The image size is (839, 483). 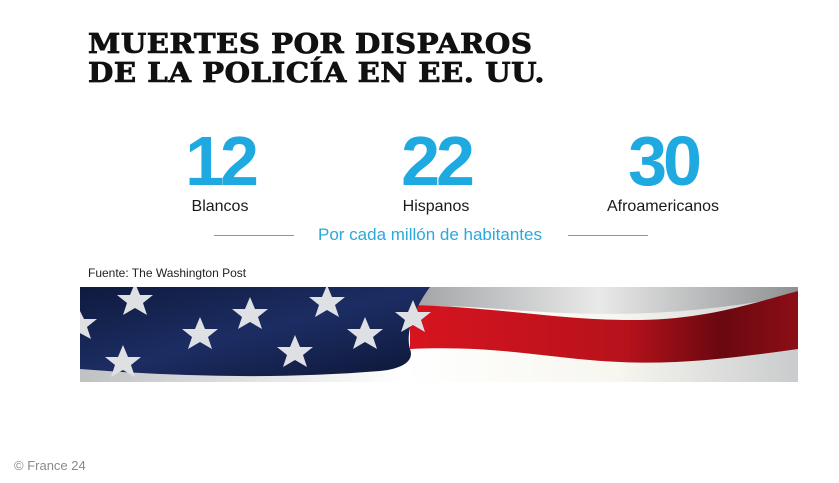 I want to click on source-text: Fuente: The Washington Post, so click(x=167, y=273).